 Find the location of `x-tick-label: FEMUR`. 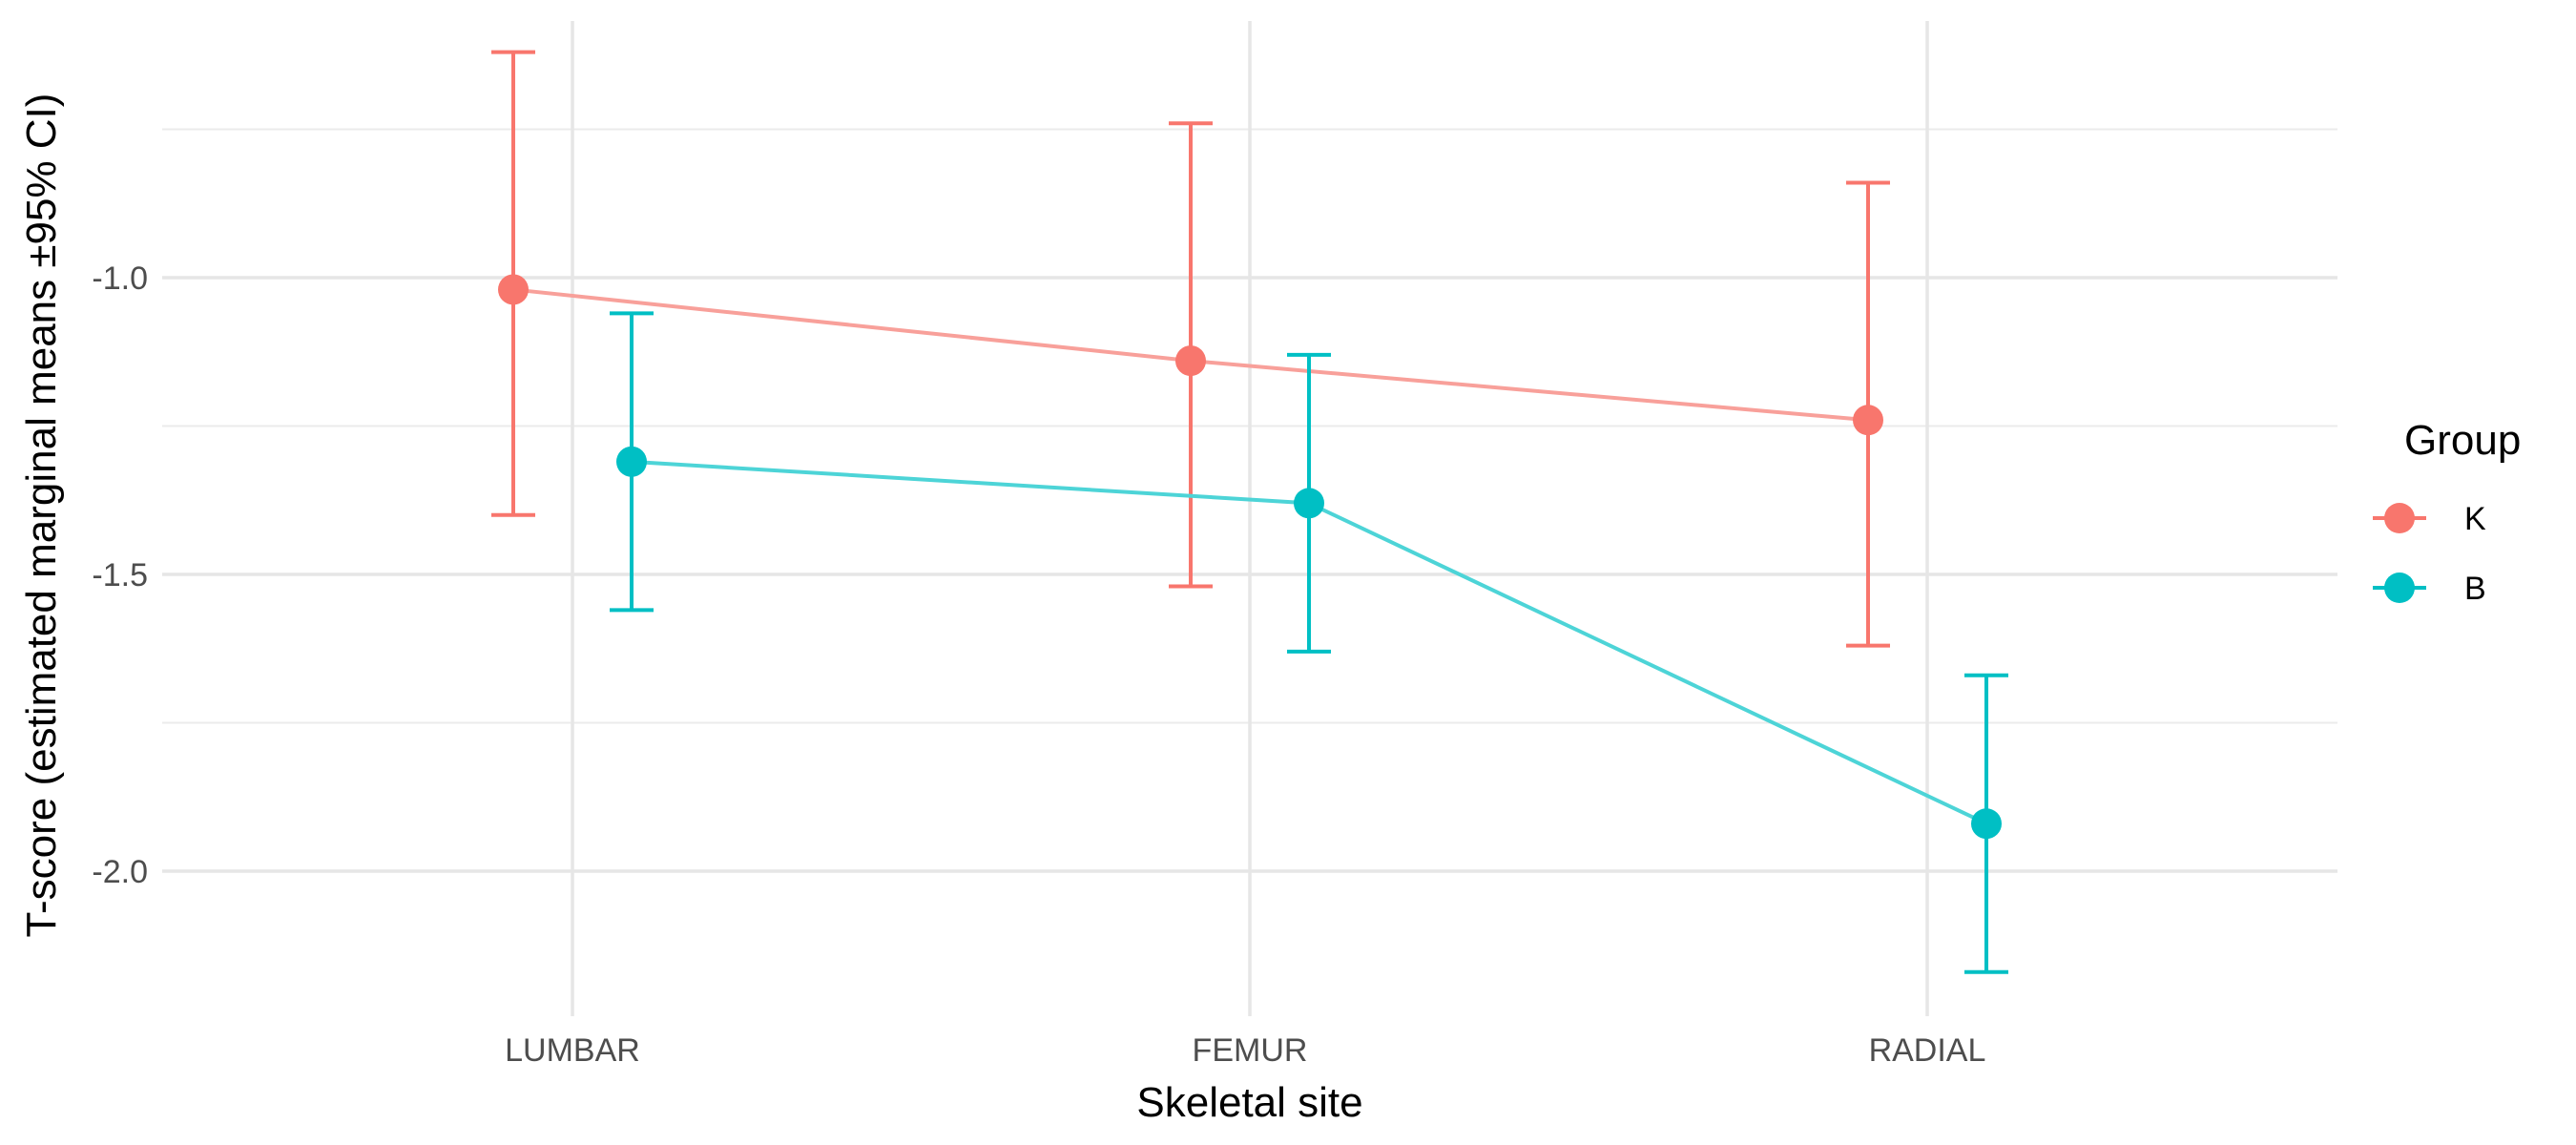

x-tick-label: FEMUR is located at coordinates (1250, 1051).